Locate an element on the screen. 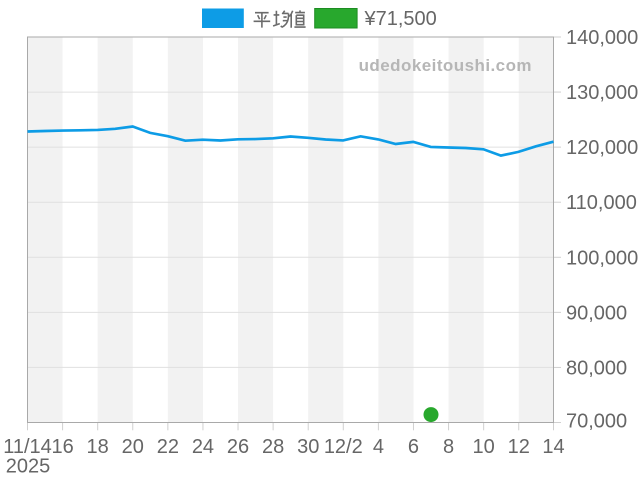 This screenshot has height=480, width=640. svg-text: 80,000 is located at coordinates (596, 368).